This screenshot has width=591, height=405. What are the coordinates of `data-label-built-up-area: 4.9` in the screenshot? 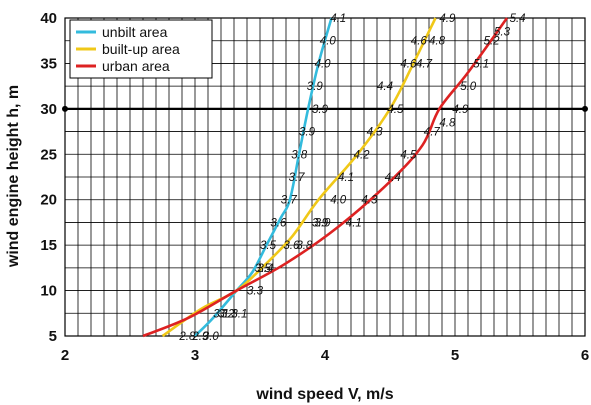 It's located at (447, 19).